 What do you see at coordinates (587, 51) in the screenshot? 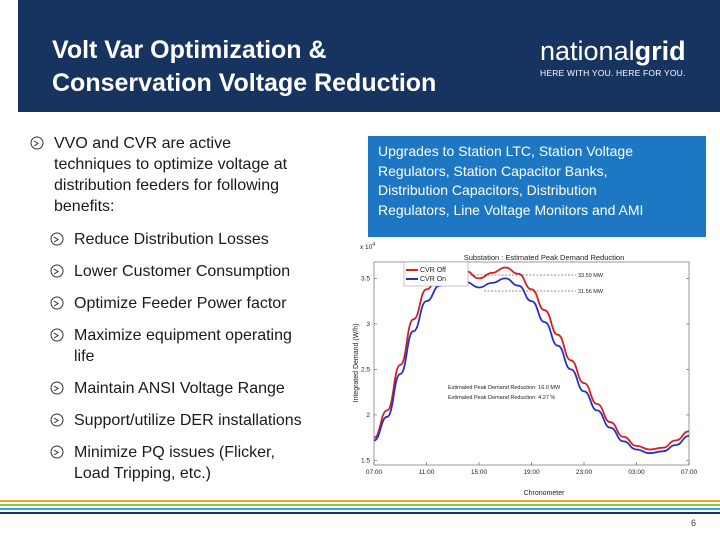
I see `logo-wordmark-light: national` at bounding box center [587, 51].